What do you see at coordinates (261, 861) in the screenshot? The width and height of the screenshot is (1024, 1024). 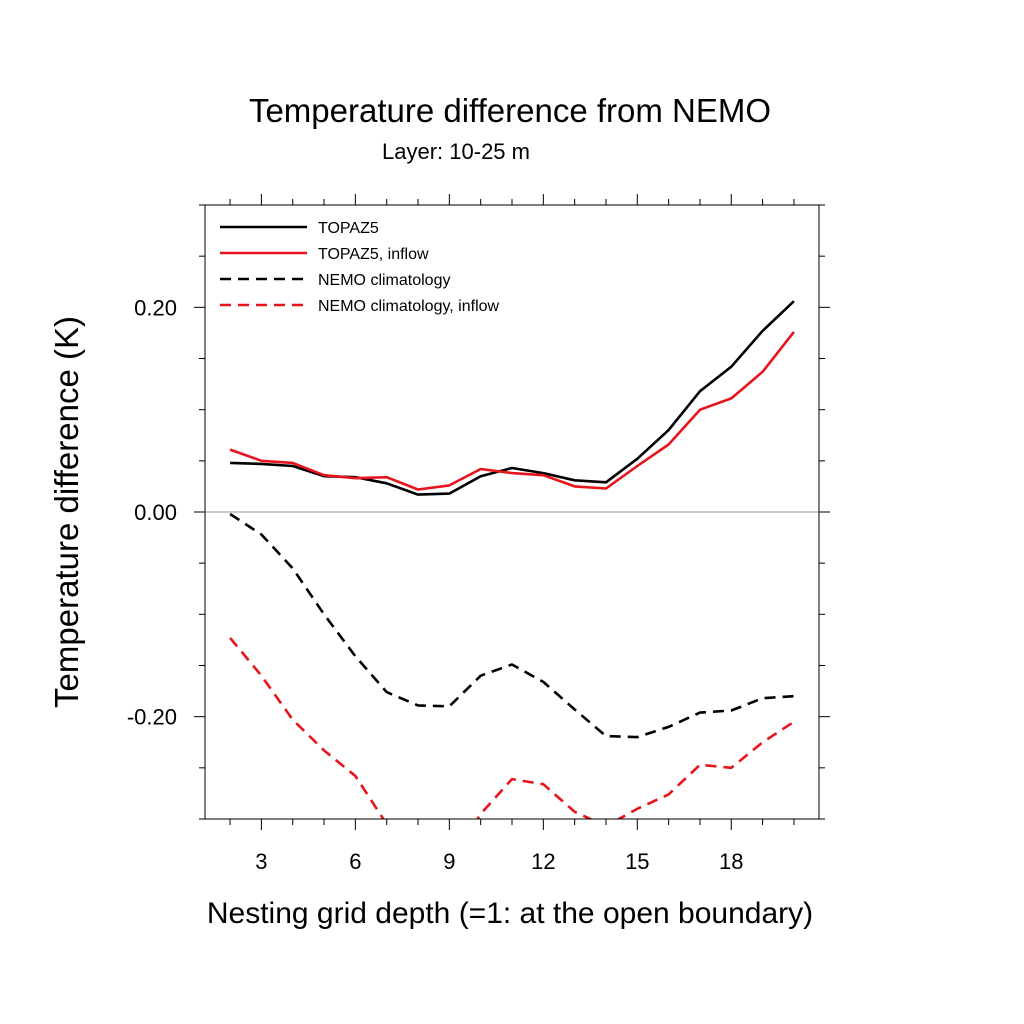 I see `x-tick-label: 3` at bounding box center [261, 861].